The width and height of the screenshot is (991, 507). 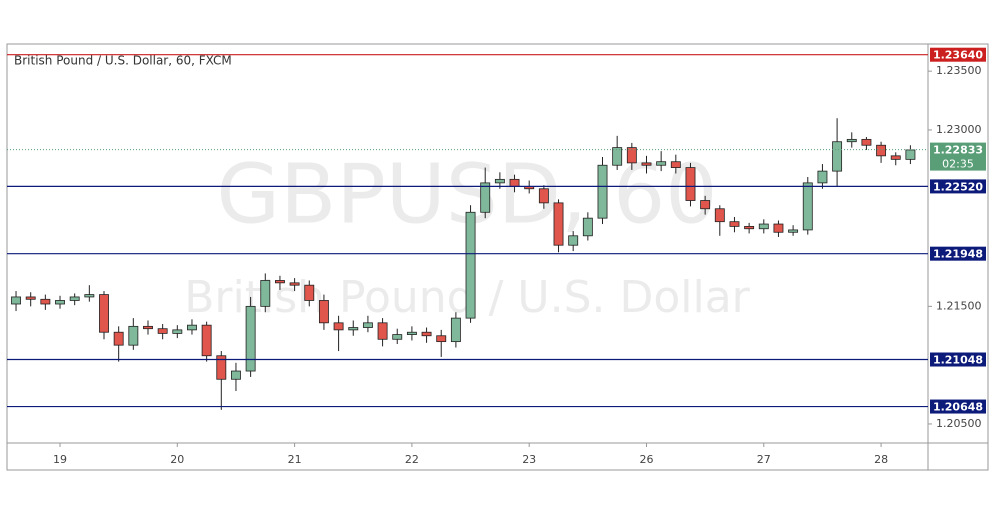 What do you see at coordinates (529, 459) in the screenshot?
I see `x-tick-label: 23` at bounding box center [529, 459].